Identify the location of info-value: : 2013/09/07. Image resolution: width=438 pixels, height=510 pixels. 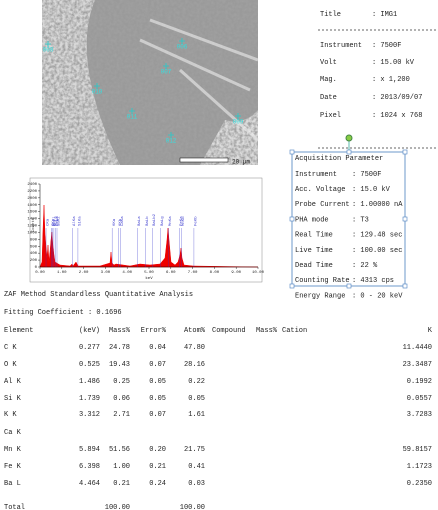
(397, 98).